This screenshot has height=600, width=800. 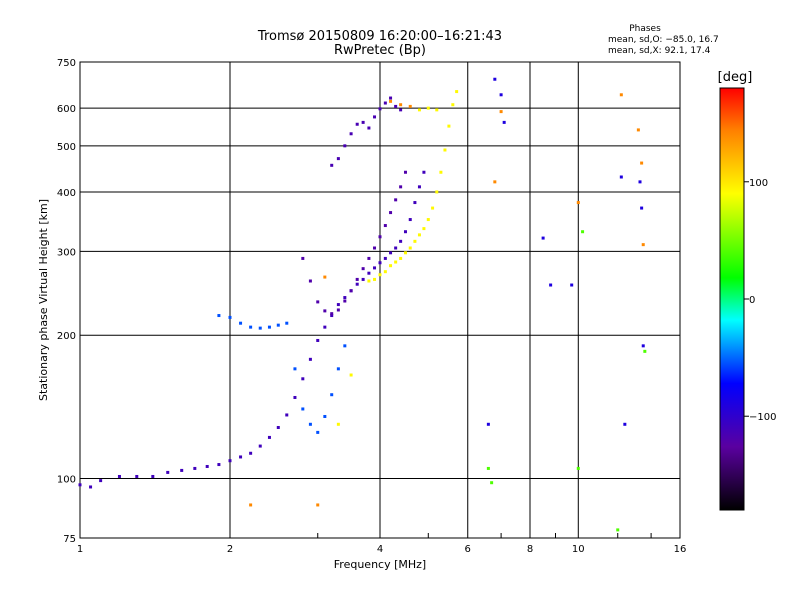 I want to click on chart-subtitle: RwPretec (Bp), so click(x=380, y=50).